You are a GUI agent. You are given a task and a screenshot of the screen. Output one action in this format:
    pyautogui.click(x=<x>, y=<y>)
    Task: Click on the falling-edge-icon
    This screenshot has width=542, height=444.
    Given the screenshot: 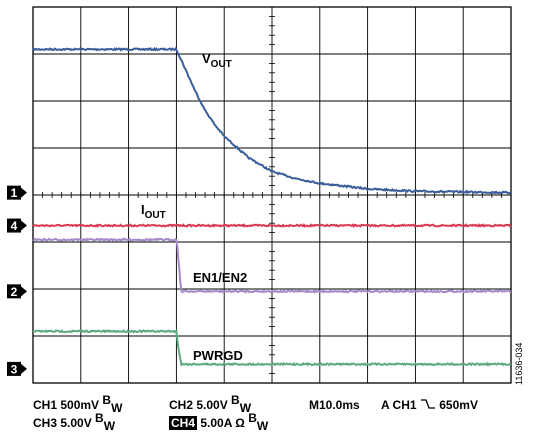 What is the action you would take?
    pyautogui.click(x=427, y=404)
    